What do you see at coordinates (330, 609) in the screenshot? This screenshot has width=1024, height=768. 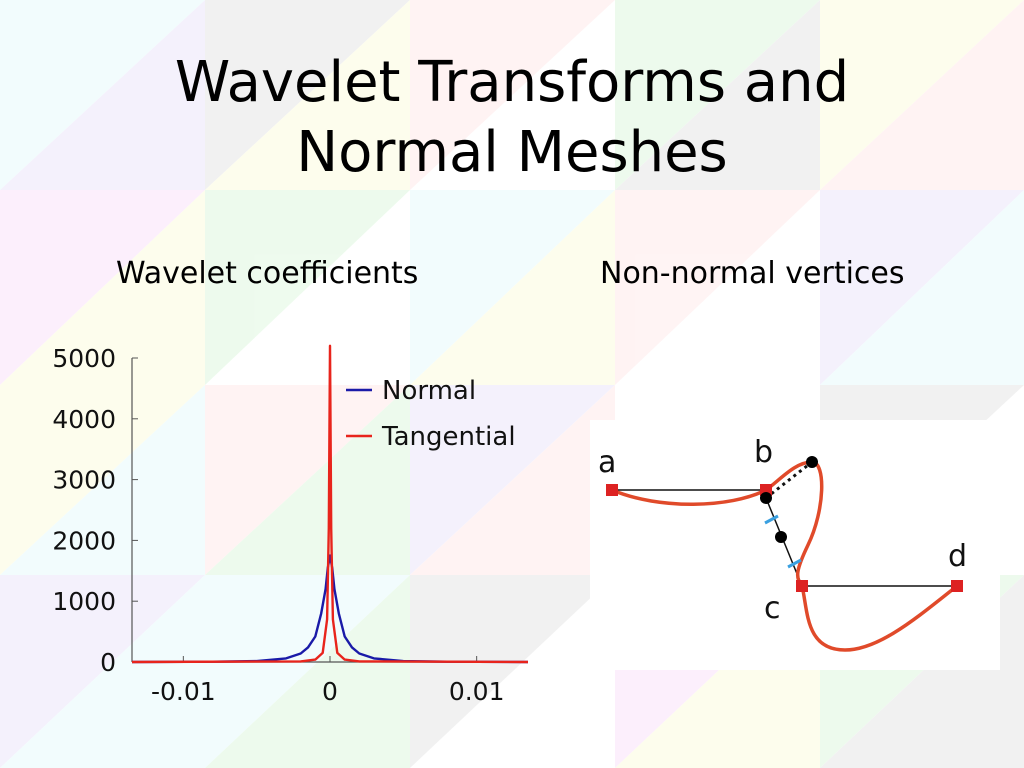 I see `series-line-normal` at bounding box center [330, 609].